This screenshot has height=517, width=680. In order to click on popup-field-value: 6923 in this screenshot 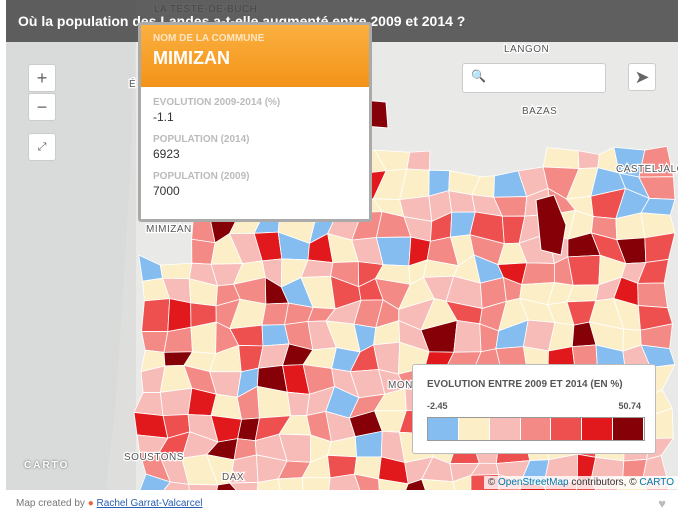, I will do `click(166, 154)`.